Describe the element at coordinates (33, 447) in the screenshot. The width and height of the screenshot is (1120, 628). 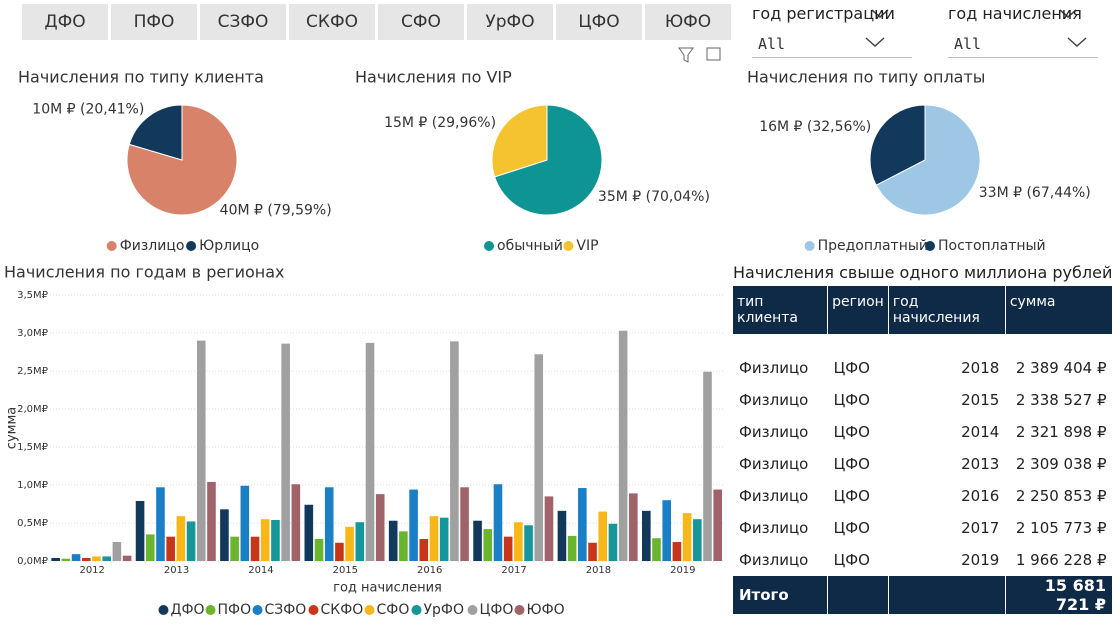
I see `y-tick-label: 1,5M₽` at that location.